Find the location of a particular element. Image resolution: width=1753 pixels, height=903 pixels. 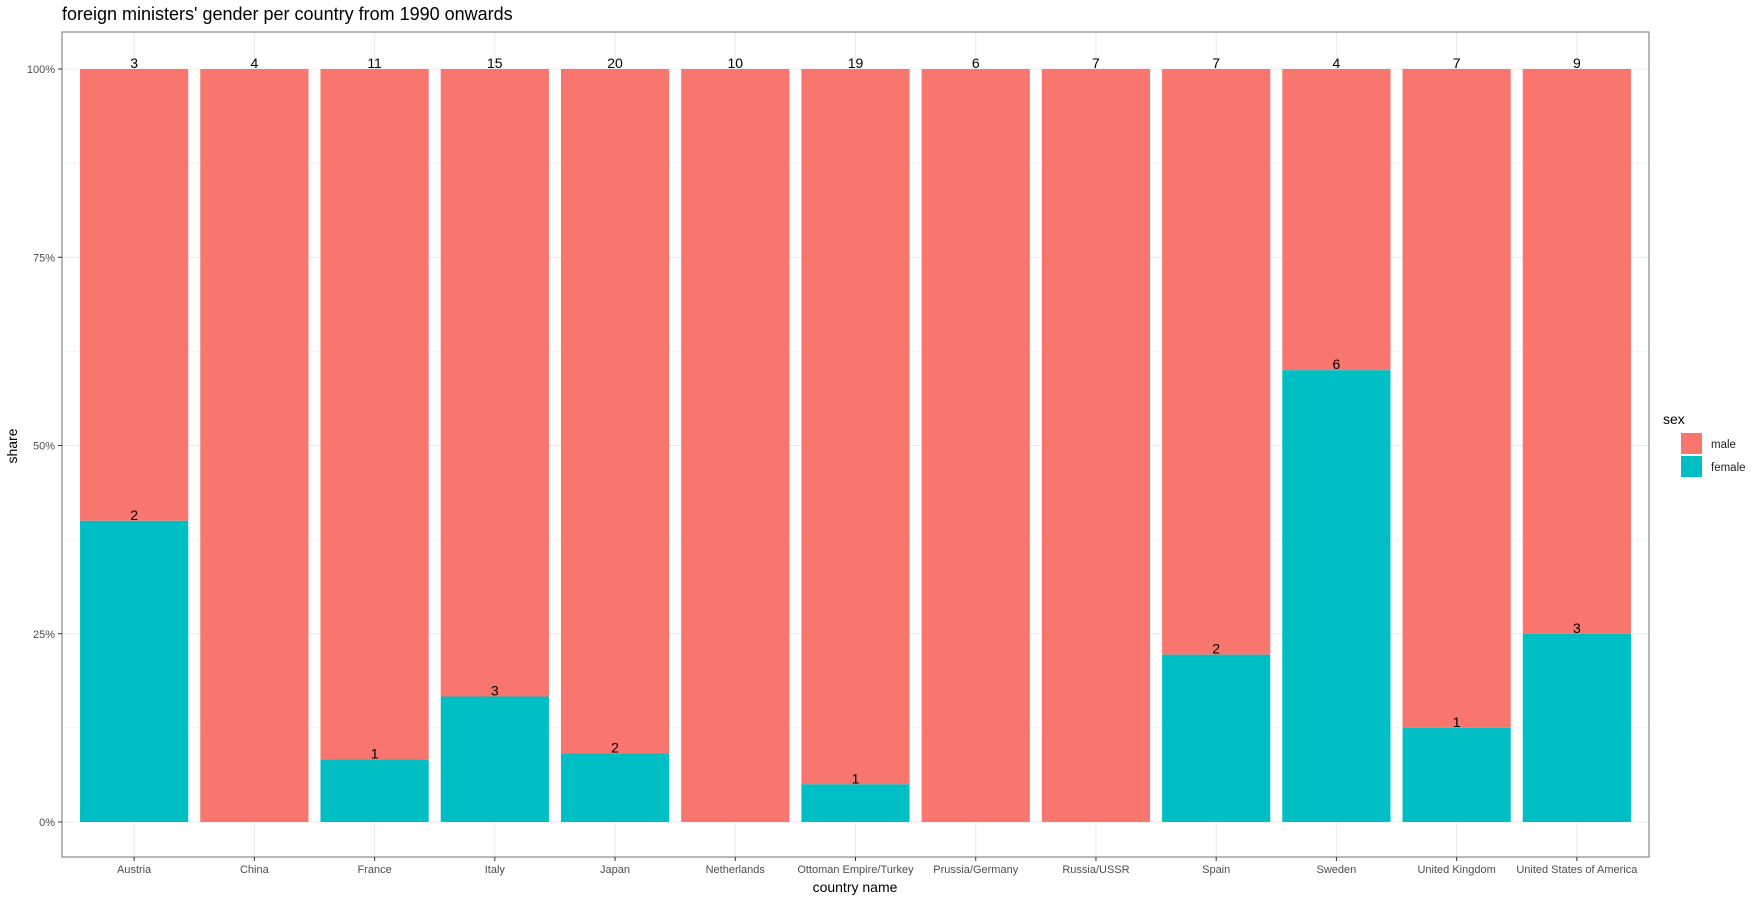

y-axis-title: share is located at coordinates (12, 445).